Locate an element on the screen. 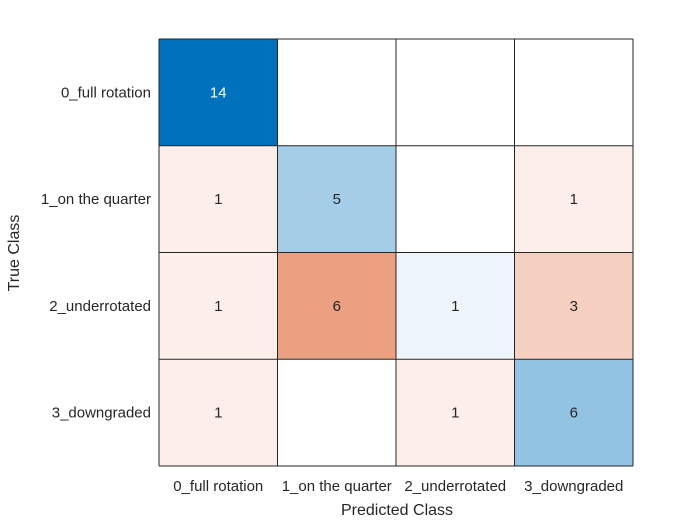  cell-value-r1-c1: 5 is located at coordinates (337, 199).